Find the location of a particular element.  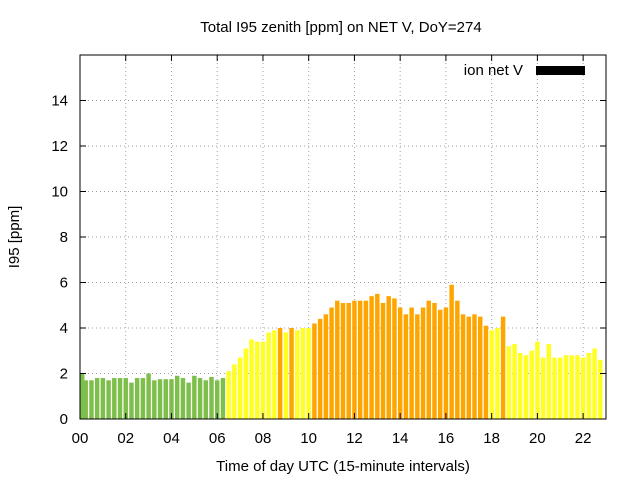

y-tick-label: 14 is located at coordinates (59, 101).